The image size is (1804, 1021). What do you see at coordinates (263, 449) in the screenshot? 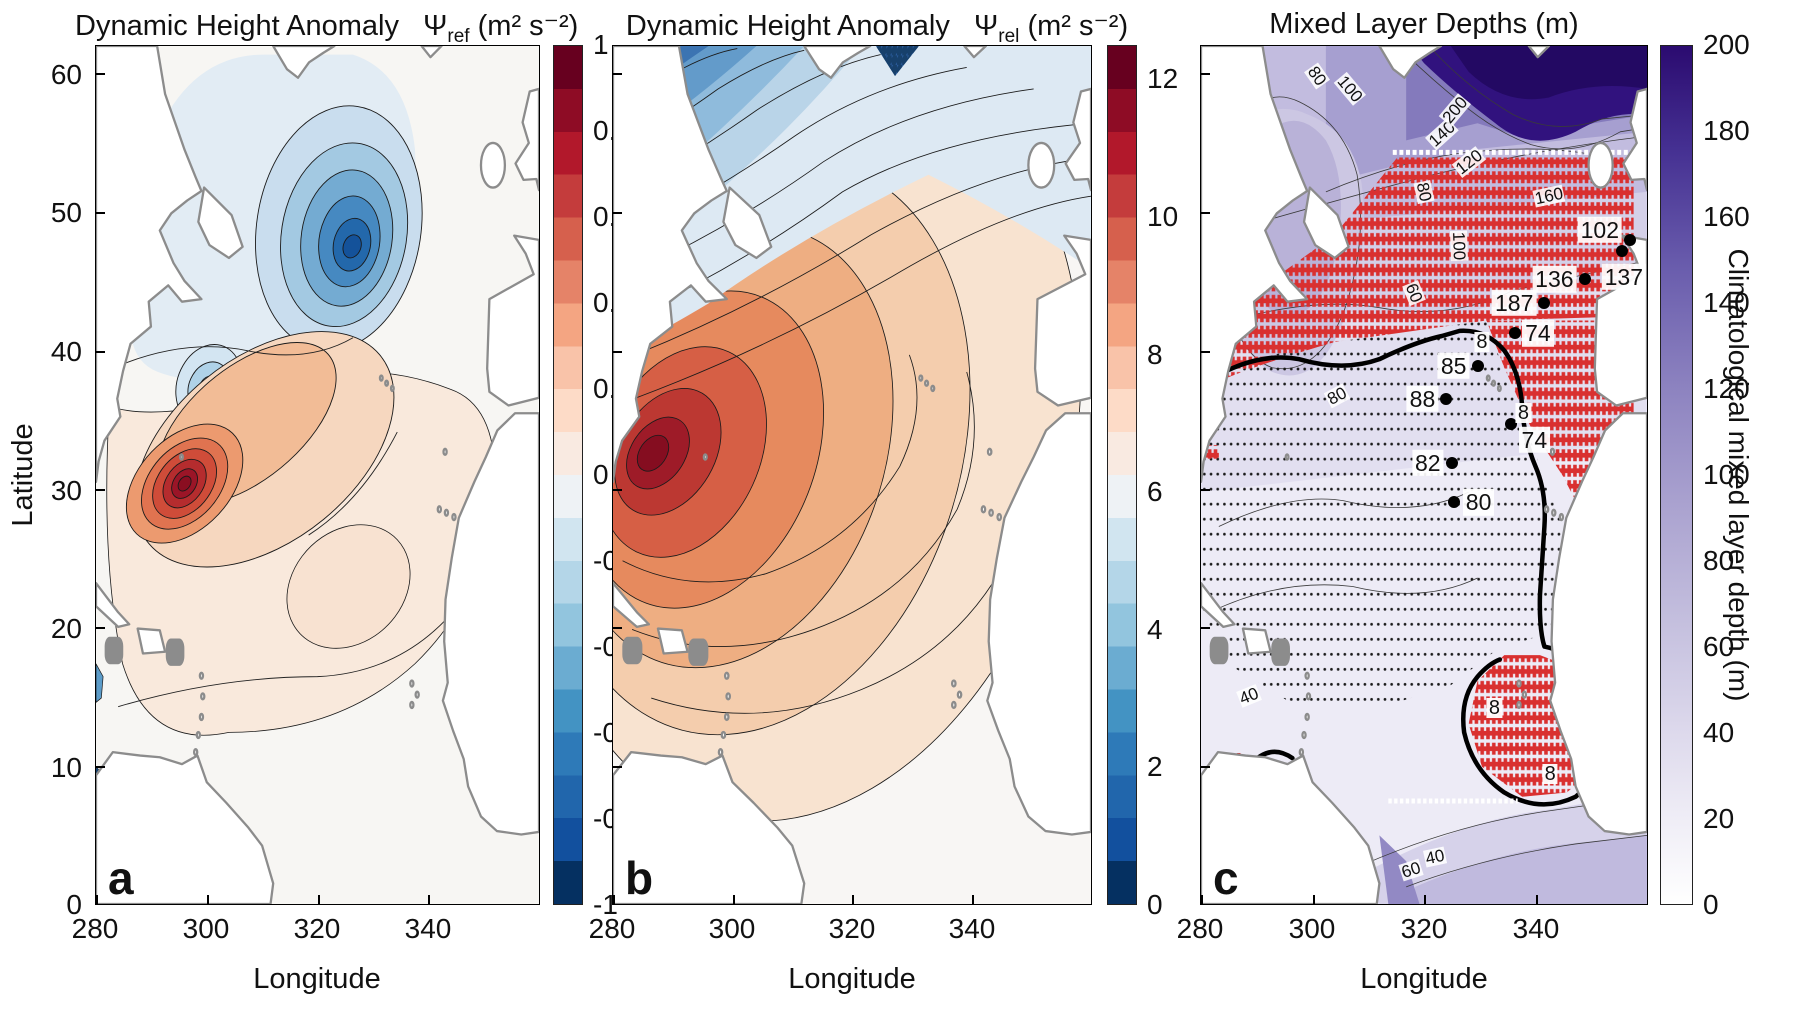
I see `subtropical-positive-anomaly` at bounding box center [263, 449].